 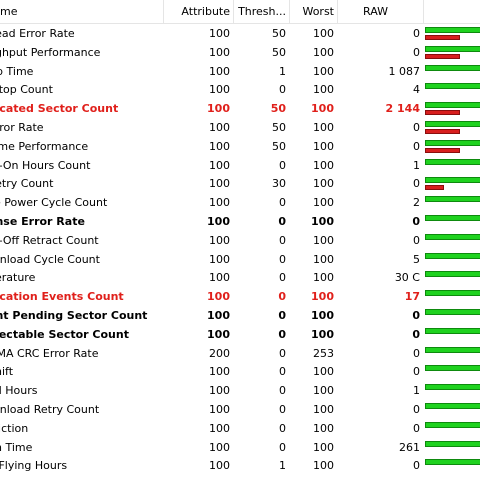 I want to click on table-row: ed Hours 100 0 100 1, so click(x=240, y=391).